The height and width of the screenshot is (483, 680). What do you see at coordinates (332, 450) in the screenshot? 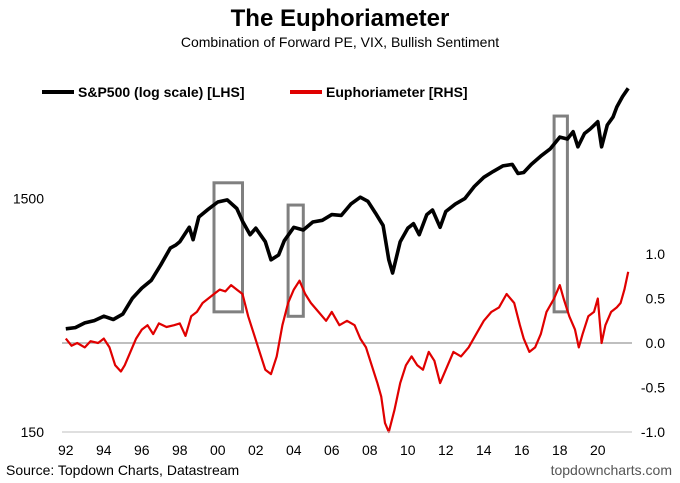
I see `x-tick-label: 06` at bounding box center [332, 450].